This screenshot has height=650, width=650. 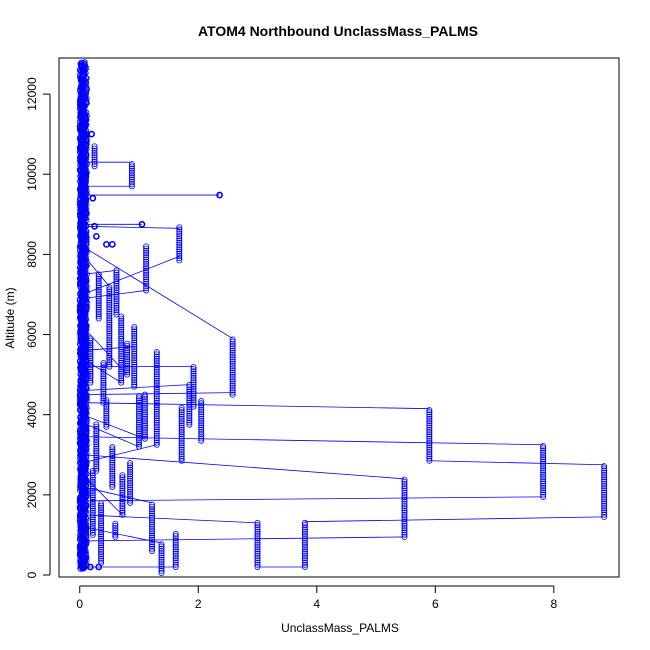 What do you see at coordinates (32, 494) in the screenshot?
I see `y-tick-label: 2000` at bounding box center [32, 494].